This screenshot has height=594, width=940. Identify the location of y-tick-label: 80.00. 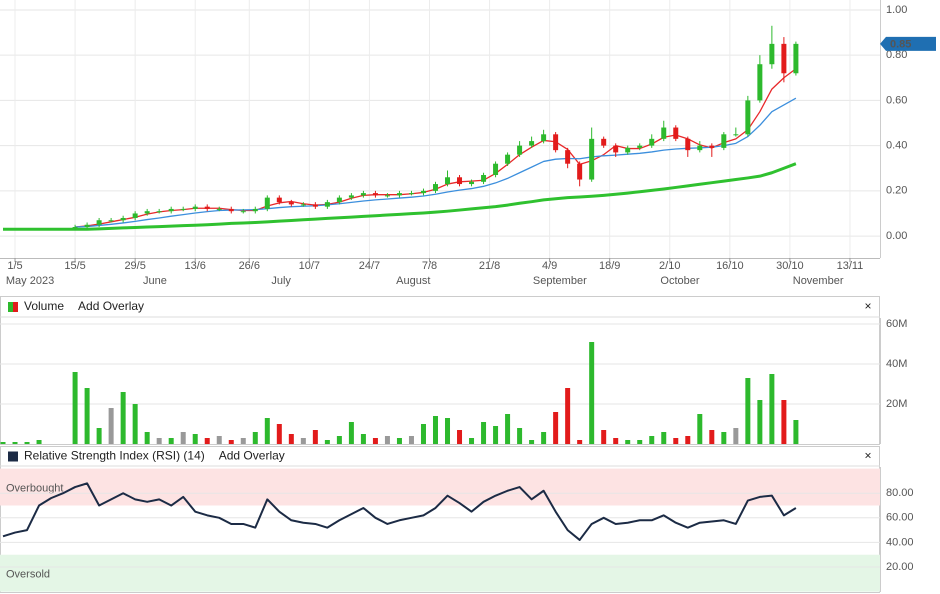
(900, 493).